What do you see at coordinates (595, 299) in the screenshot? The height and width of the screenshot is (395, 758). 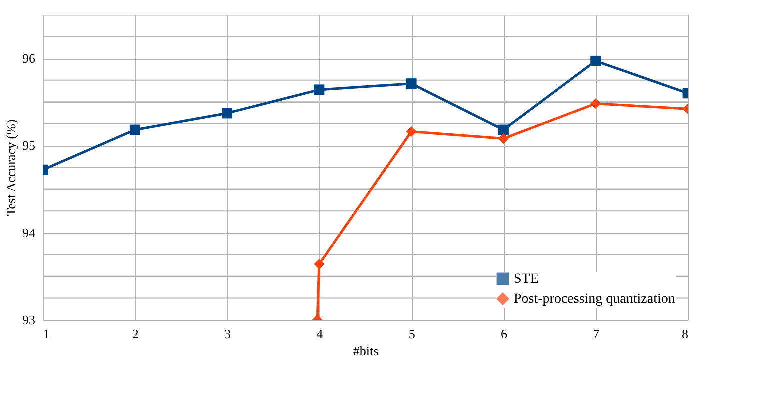 I see `legend-label: Post-processing quantization` at bounding box center [595, 299].